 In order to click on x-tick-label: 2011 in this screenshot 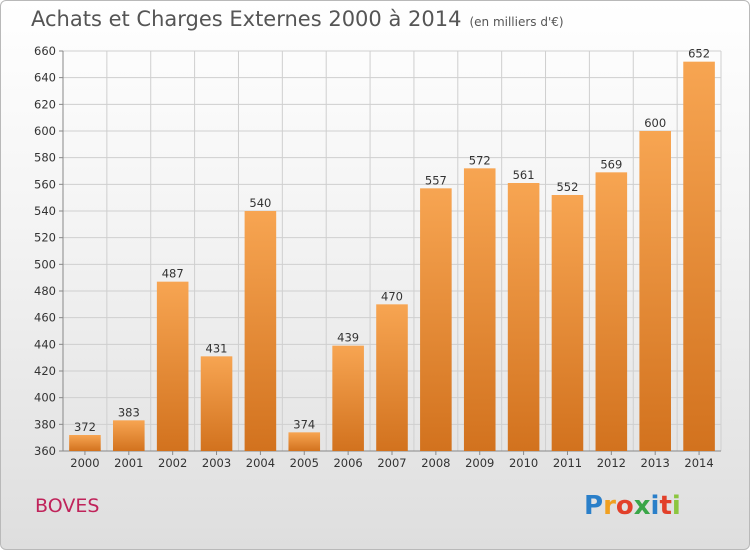, I will do `click(567, 463)`.